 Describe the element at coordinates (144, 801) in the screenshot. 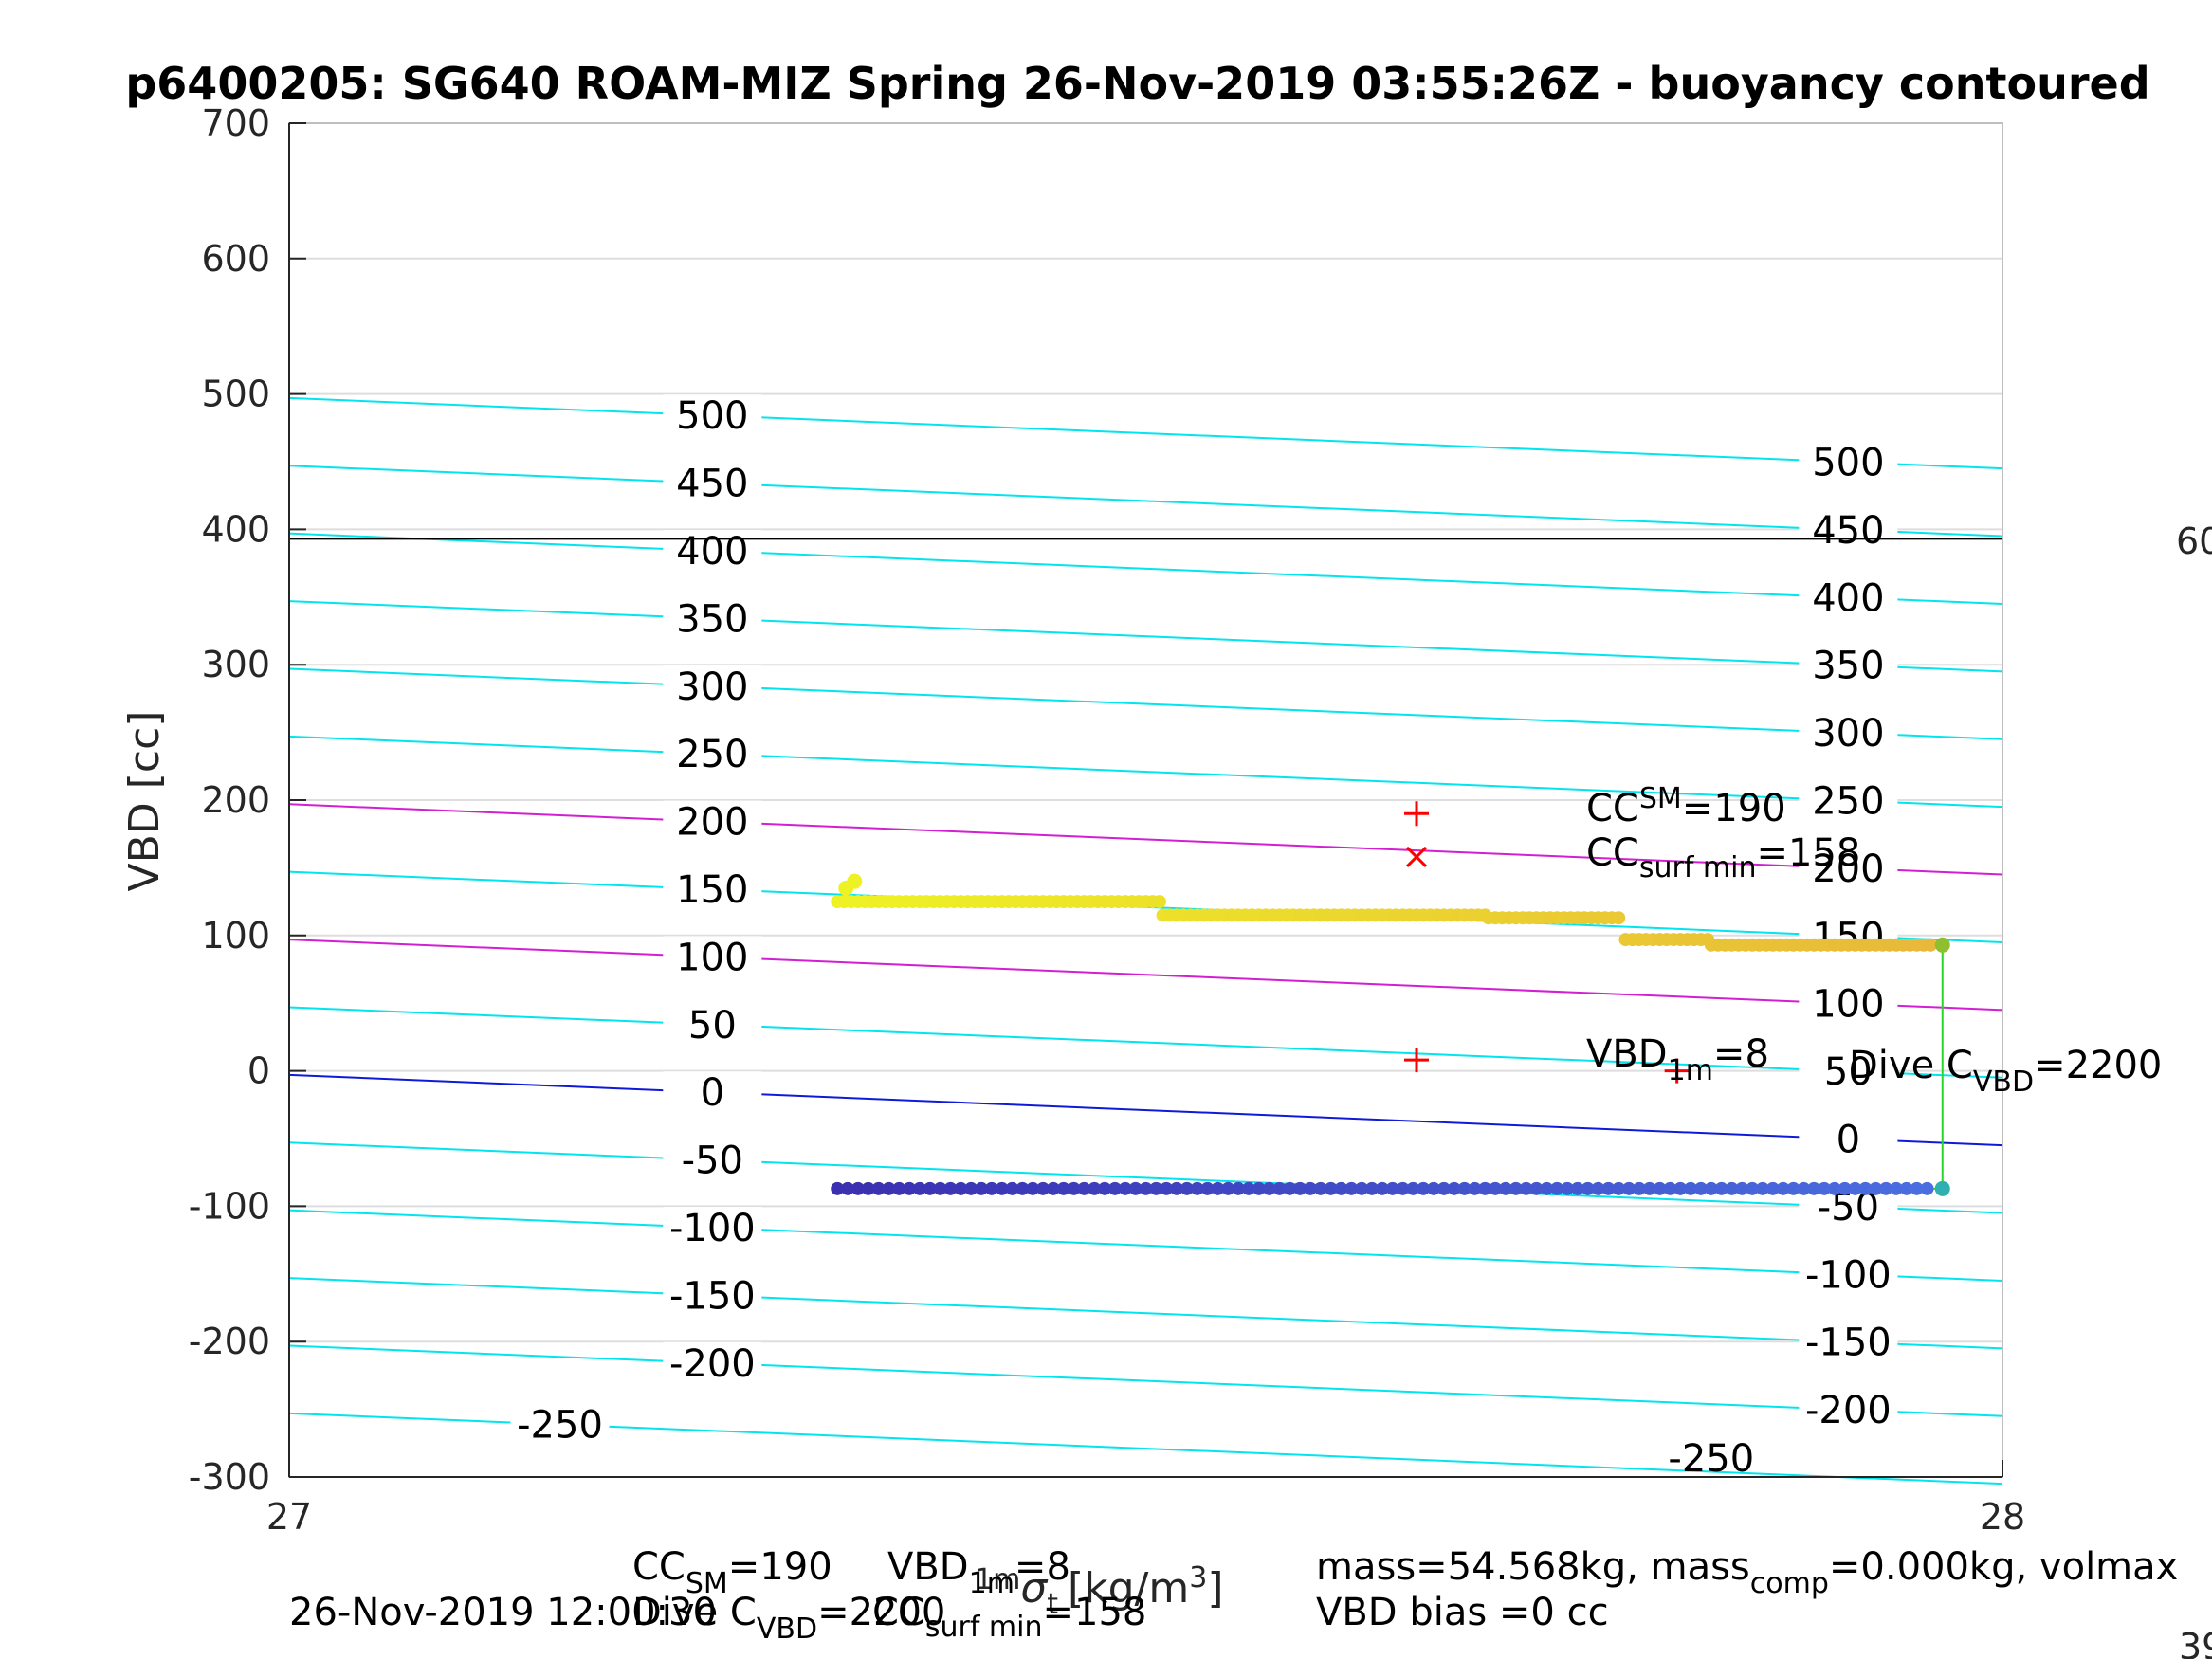

I see `y-axis-label: VBD [cc]` at that location.